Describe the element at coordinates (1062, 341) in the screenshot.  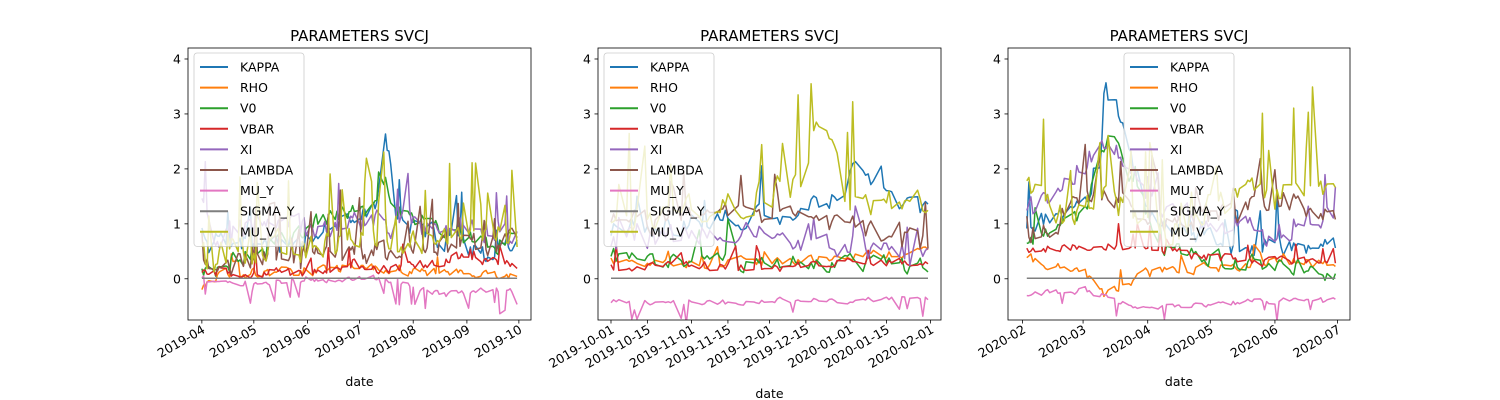
I see `x-tick-label: 2020-03` at that location.